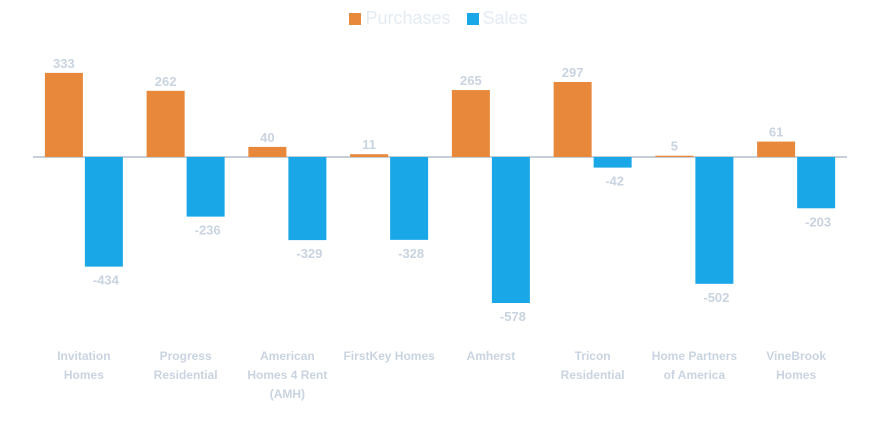 This screenshot has height=425, width=877. What do you see at coordinates (472, 18) in the screenshot?
I see `sales-swatch` at bounding box center [472, 18].